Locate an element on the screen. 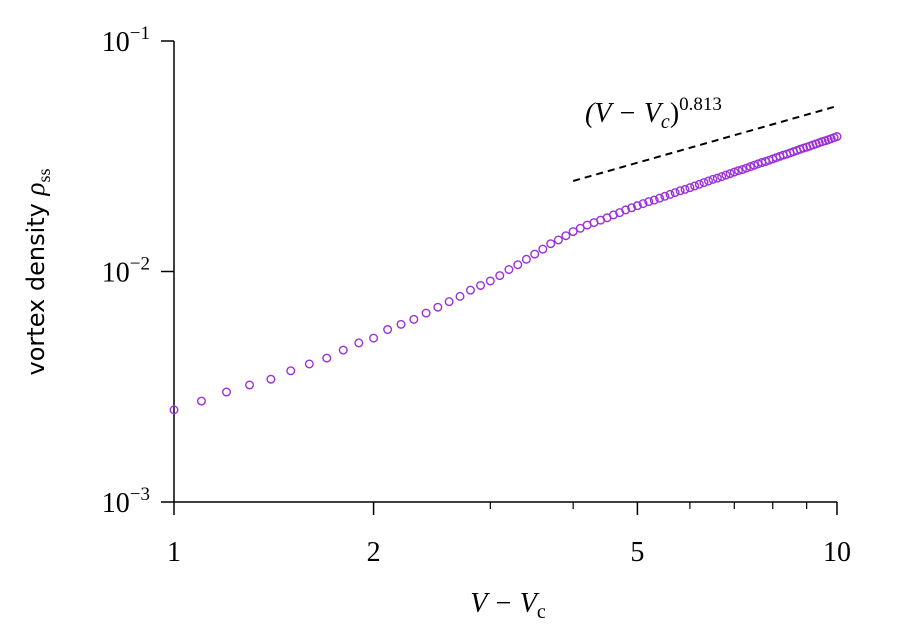  x-tick-label: 1 is located at coordinates (174, 552).